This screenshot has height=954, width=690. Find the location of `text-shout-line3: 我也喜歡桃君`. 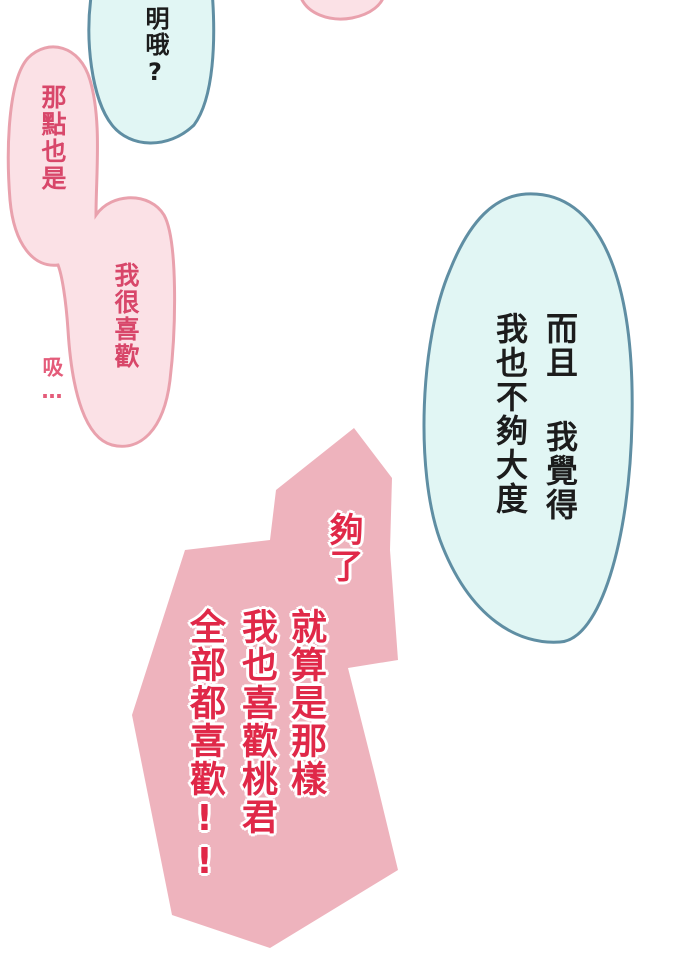

text-shout-line3: 我也喜歡桃君 is located at coordinates (256, 722).